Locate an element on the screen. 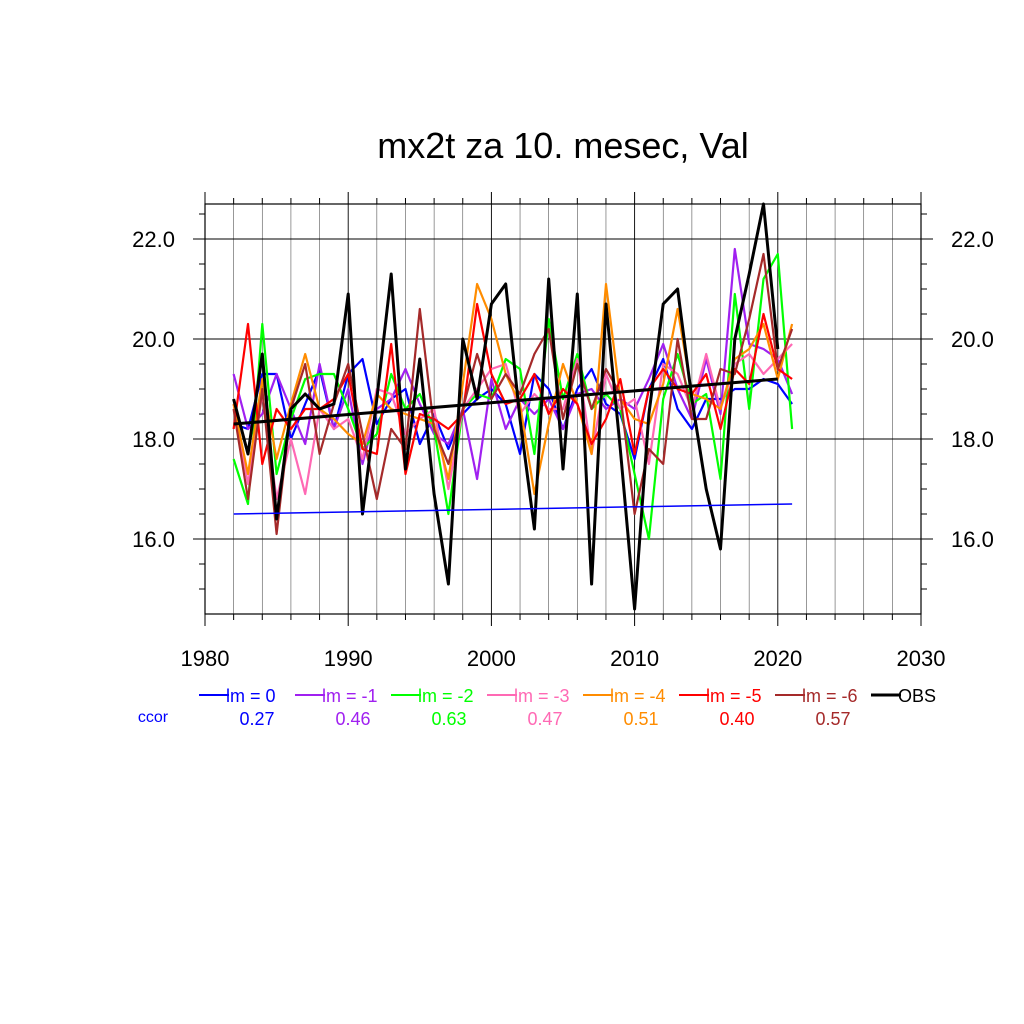 This screenshot has height=1024, width=1024. x-tick-label: 2030 is located at coordinates (921, 658).